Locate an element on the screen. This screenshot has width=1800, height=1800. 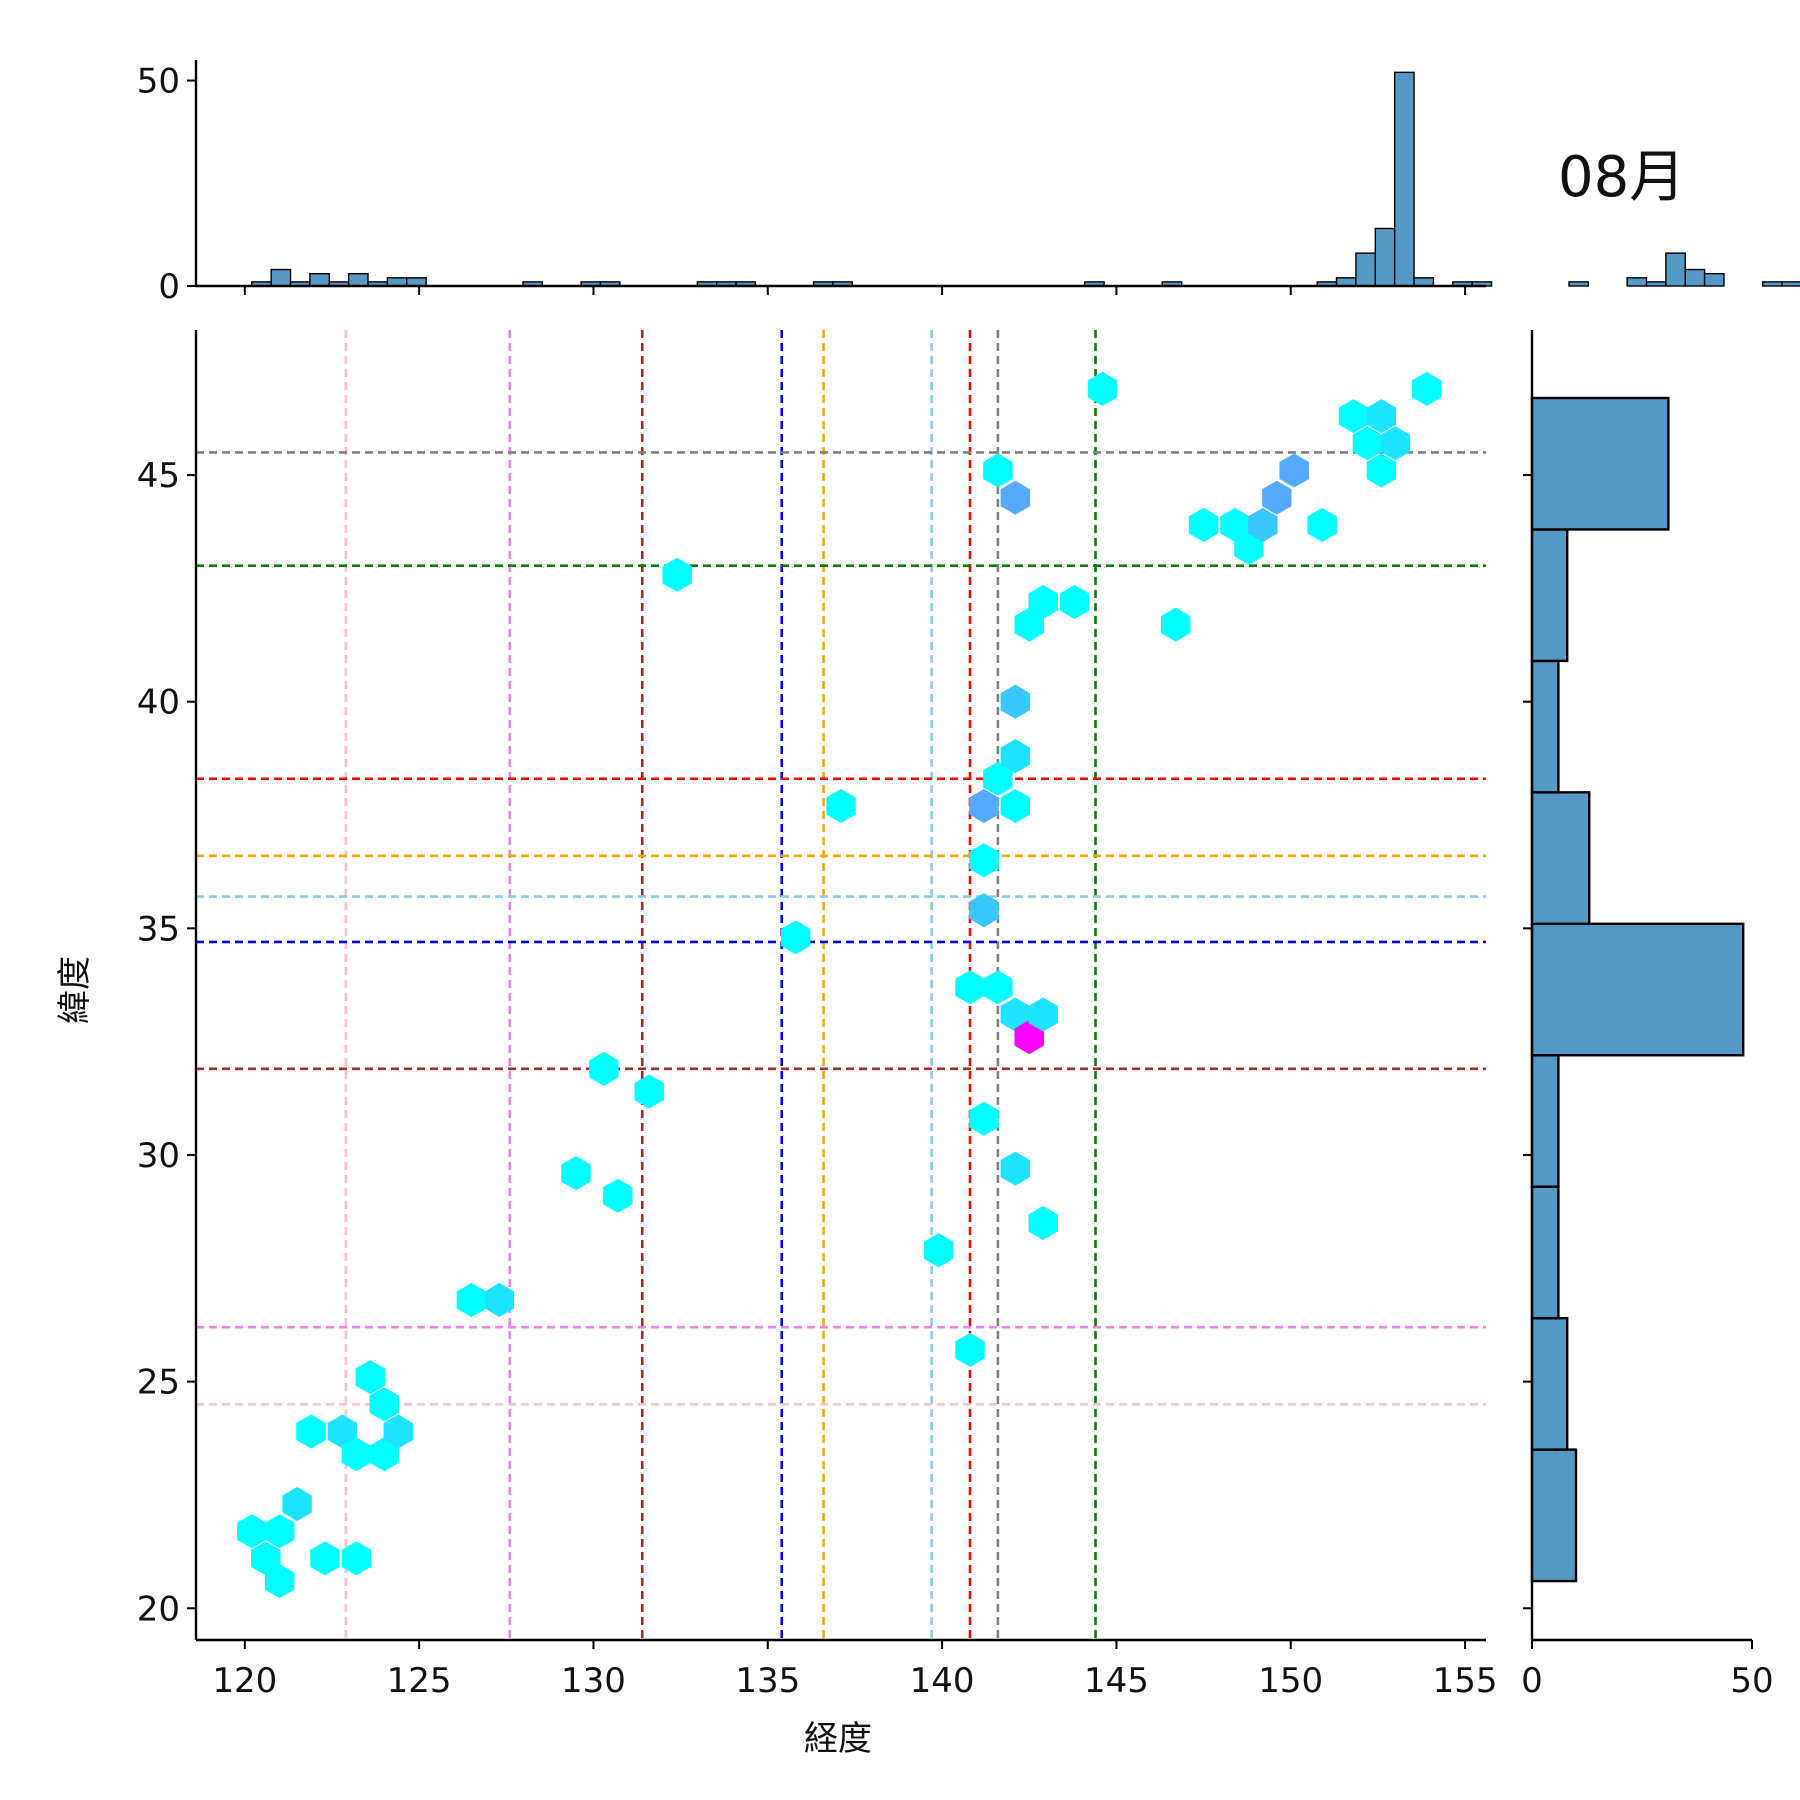
y-tick-label: 40 is located at coordinates (158, 703).